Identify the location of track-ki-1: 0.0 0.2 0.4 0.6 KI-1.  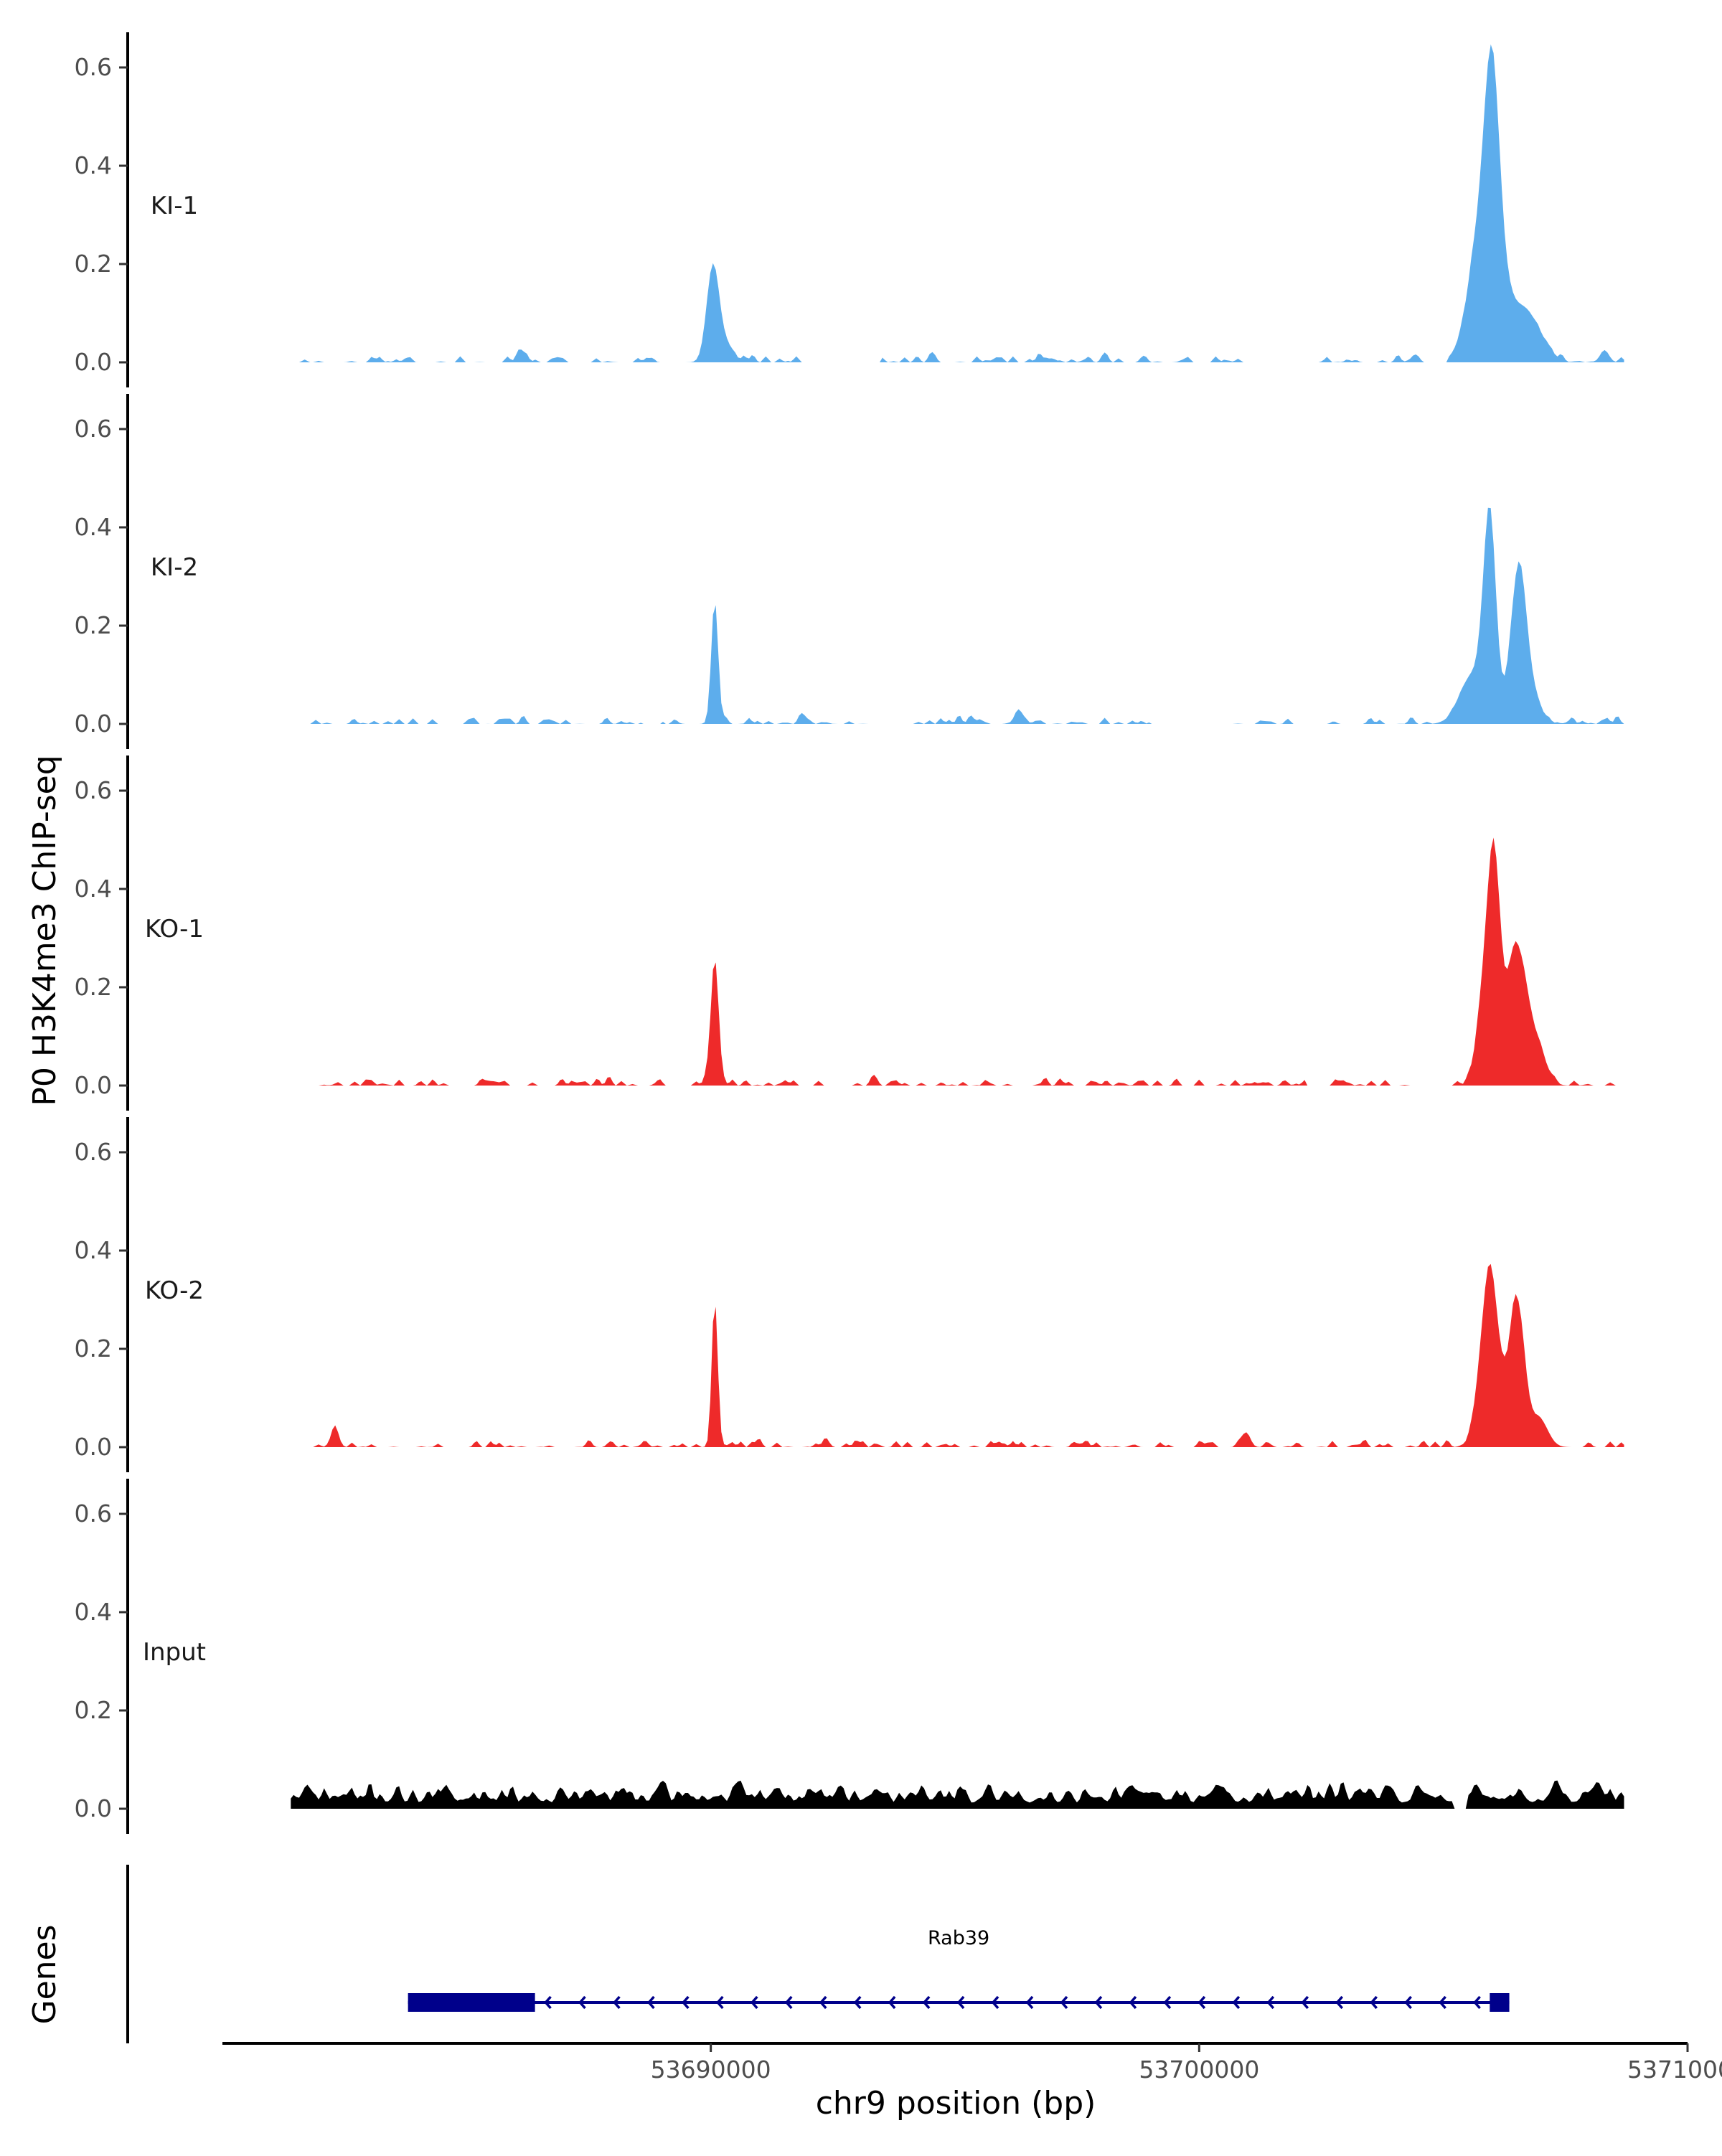
(850, 210).